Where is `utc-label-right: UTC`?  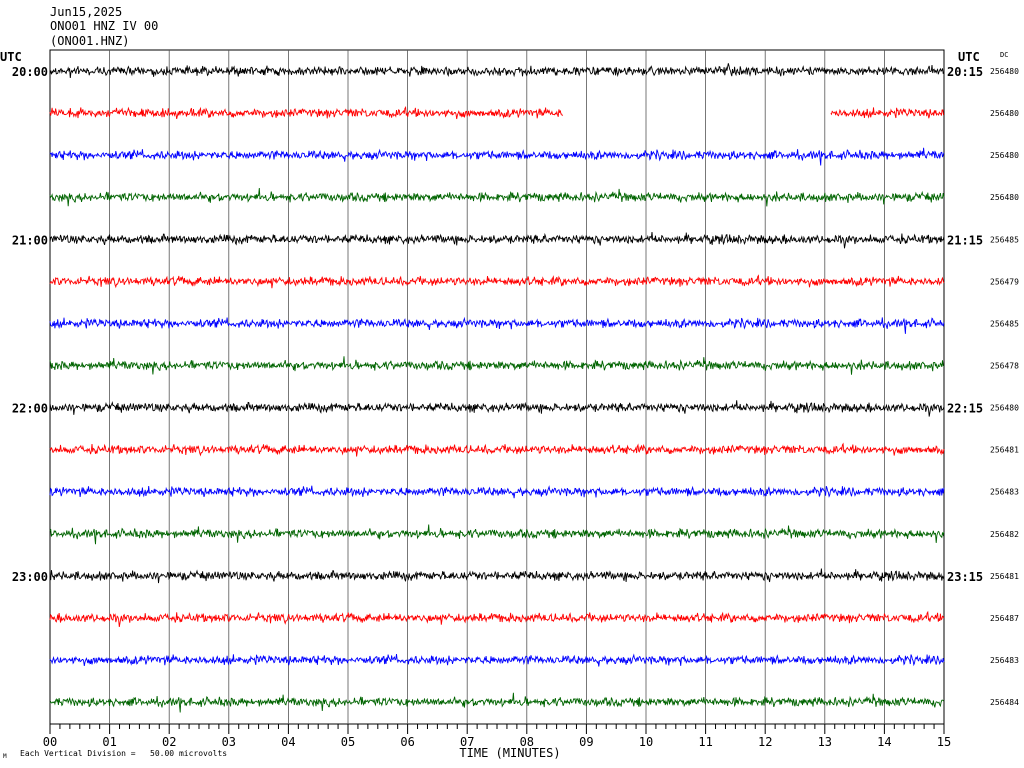 utc-label-right: UTC is located at coordinates (969, 57).